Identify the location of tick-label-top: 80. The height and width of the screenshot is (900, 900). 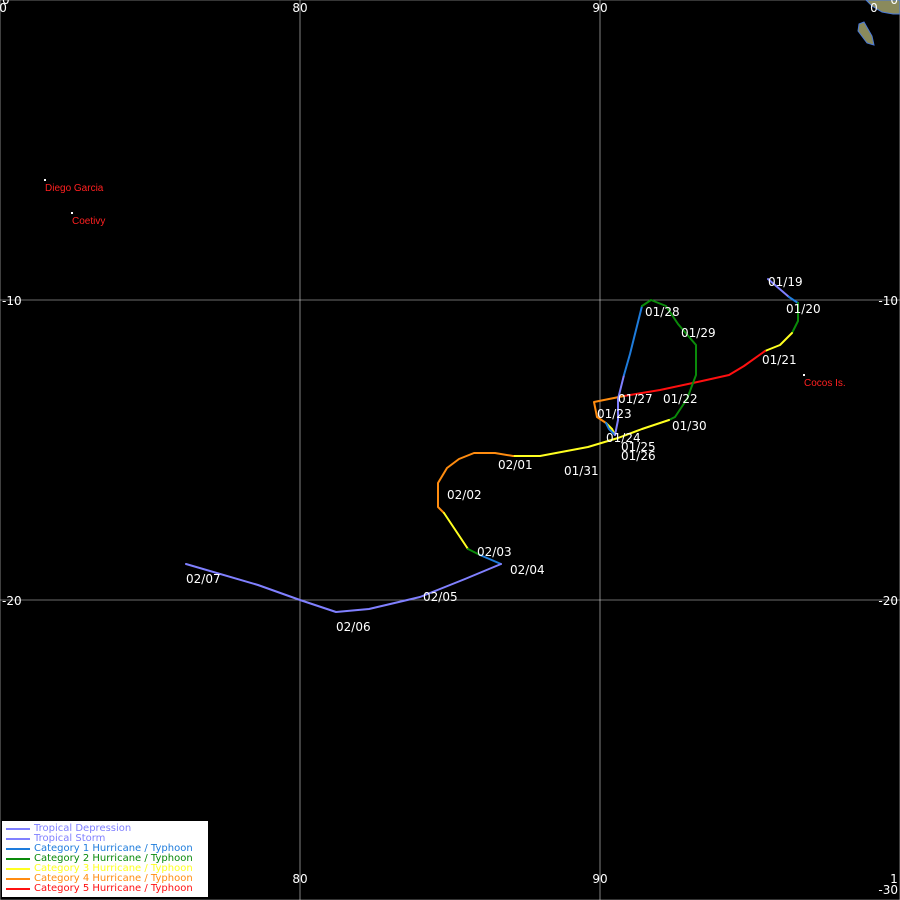
(299, 8).